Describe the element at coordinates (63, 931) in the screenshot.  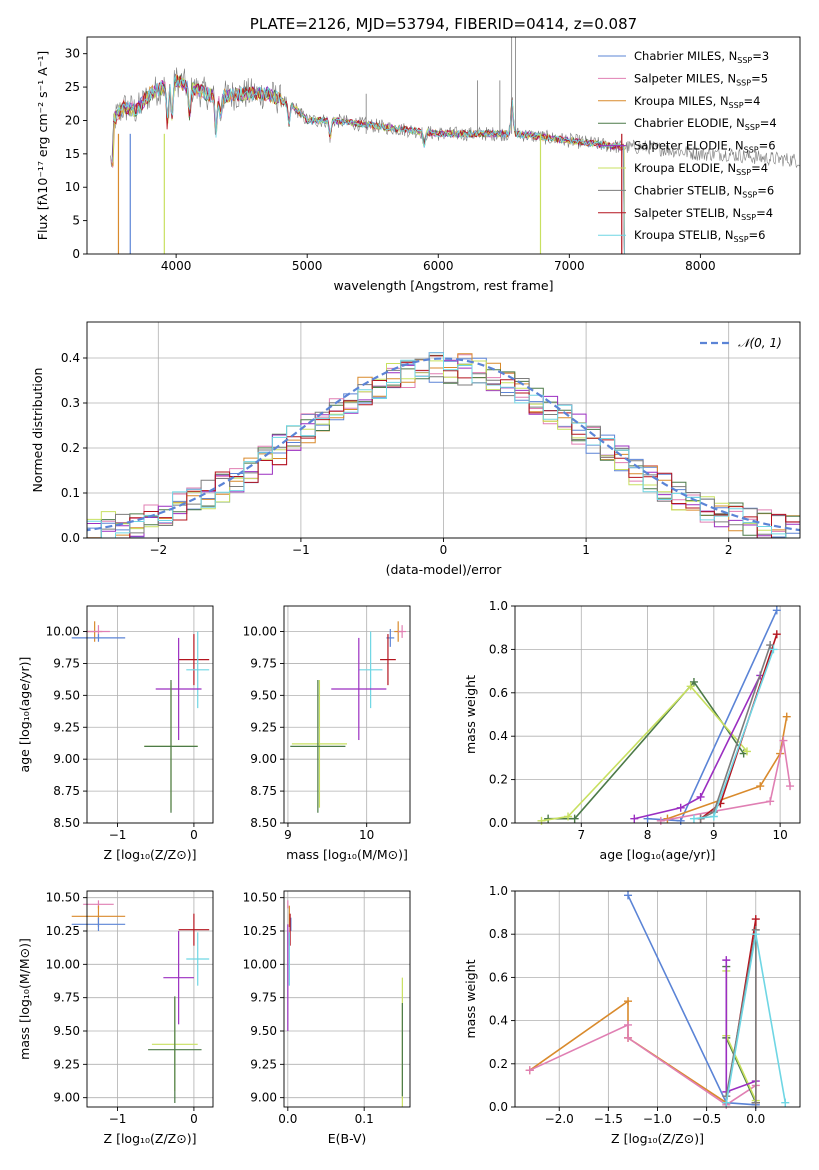
I see `y-tick-label: 10.25` at that location.